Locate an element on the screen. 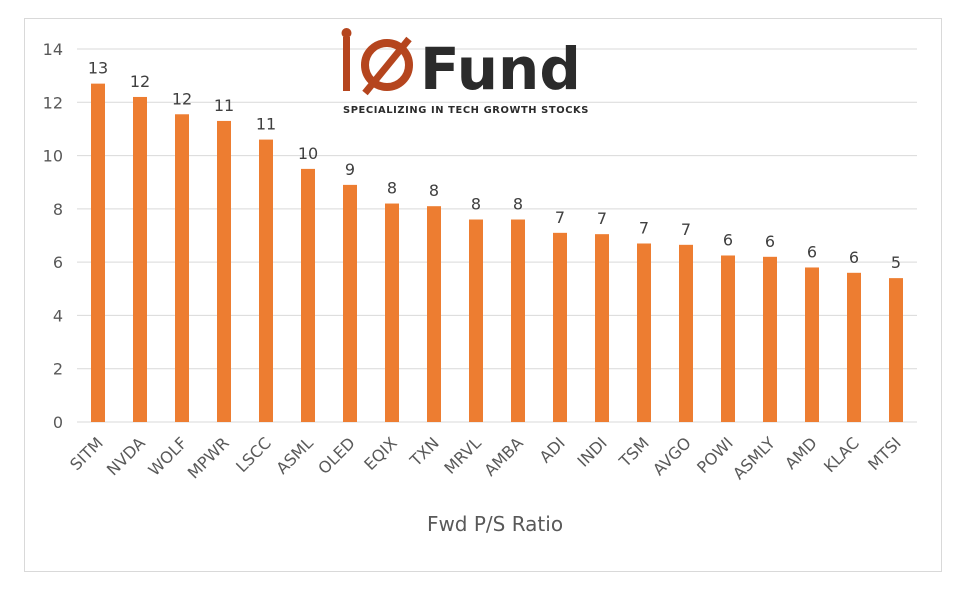 This screenshot has height=598, width=960. bar-eqix is located at coordinates (392, 312).